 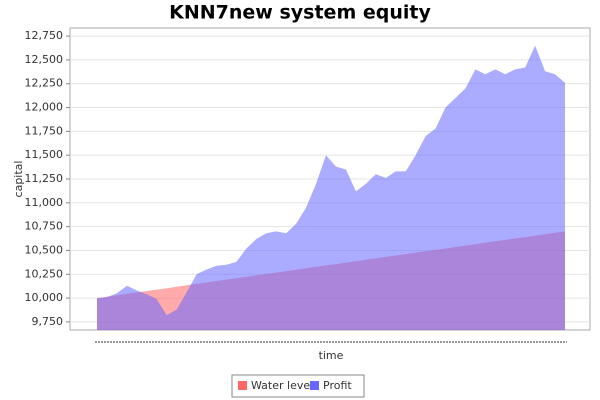 What do you see at coordinates (337, 385) in the screenshot?
I see `legend-label: Profit` at bounding box center [337, 385].